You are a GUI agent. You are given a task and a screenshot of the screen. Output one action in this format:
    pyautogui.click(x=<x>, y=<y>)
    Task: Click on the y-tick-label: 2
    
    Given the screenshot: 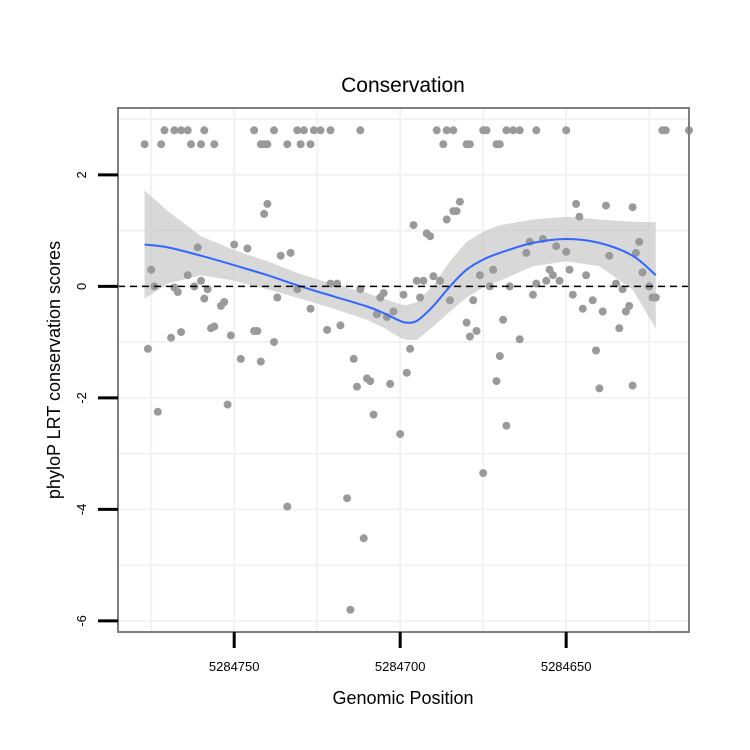 What is the action you would take?
    pyautogui.click(x=81, y=174)
    